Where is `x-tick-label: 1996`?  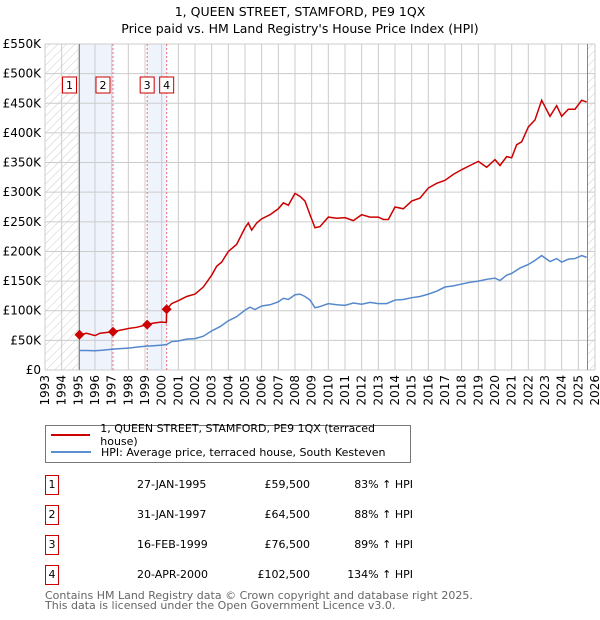 x-tick-label: 1996 is located at coordinates (95, 390).